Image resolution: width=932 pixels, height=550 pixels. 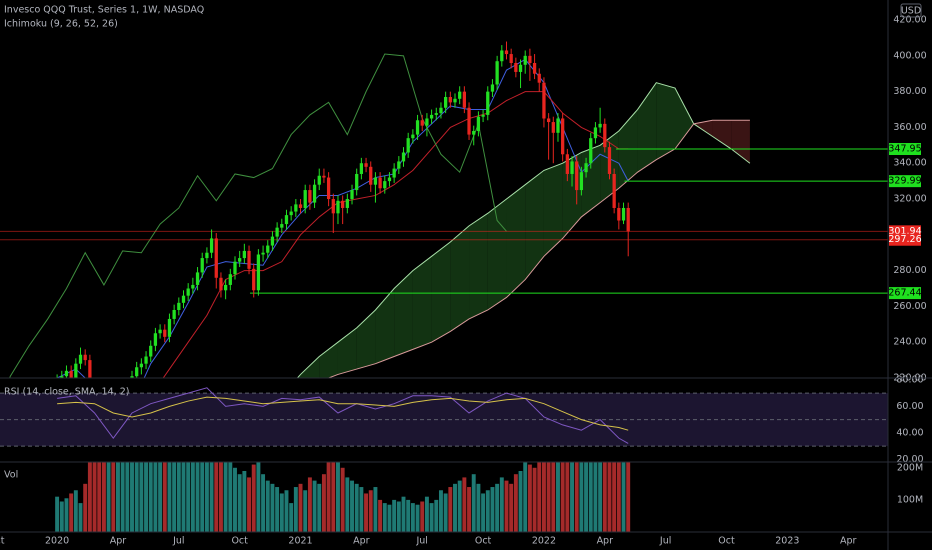 I want to click on level-label: 301.94, so click(x=904, y=231).